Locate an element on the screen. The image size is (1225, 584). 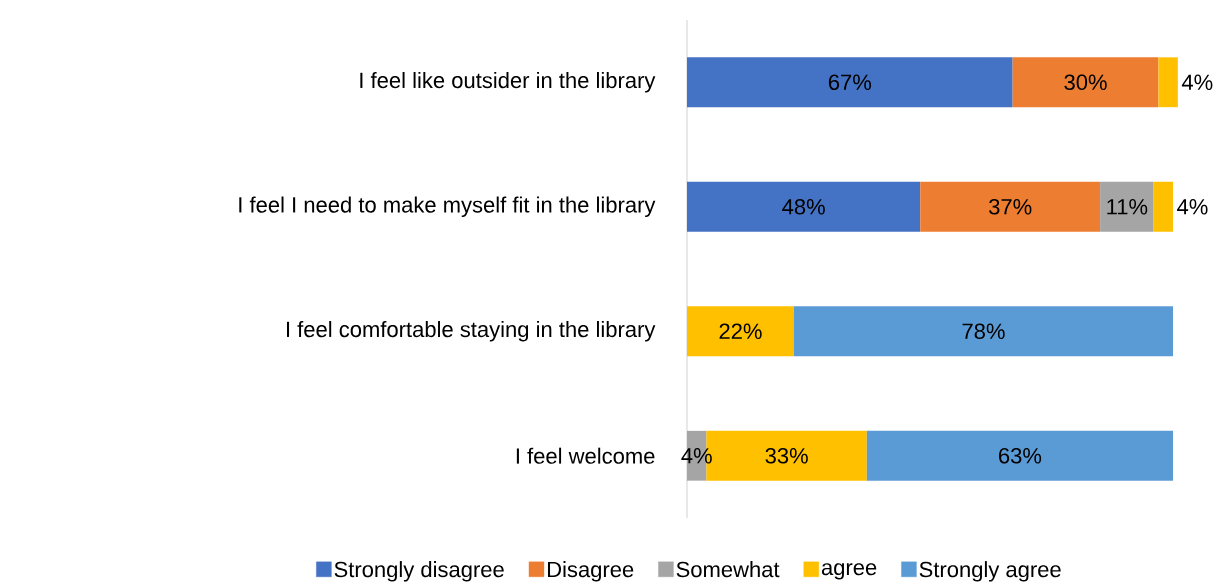
data-label: 78% is located at coordinates (983, 331).